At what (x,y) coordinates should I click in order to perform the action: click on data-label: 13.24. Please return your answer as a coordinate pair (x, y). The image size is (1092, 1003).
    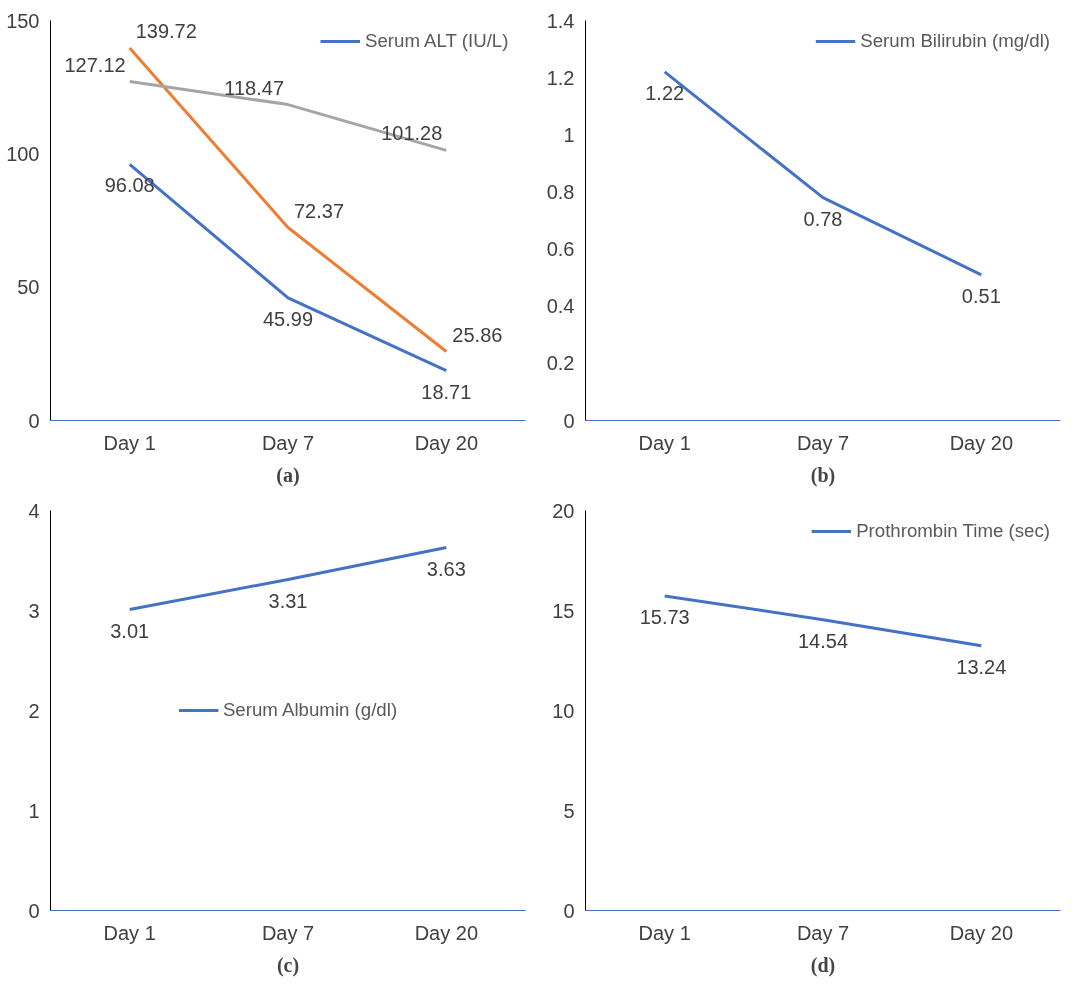
    Looking at the image, I should click on (981, 666).